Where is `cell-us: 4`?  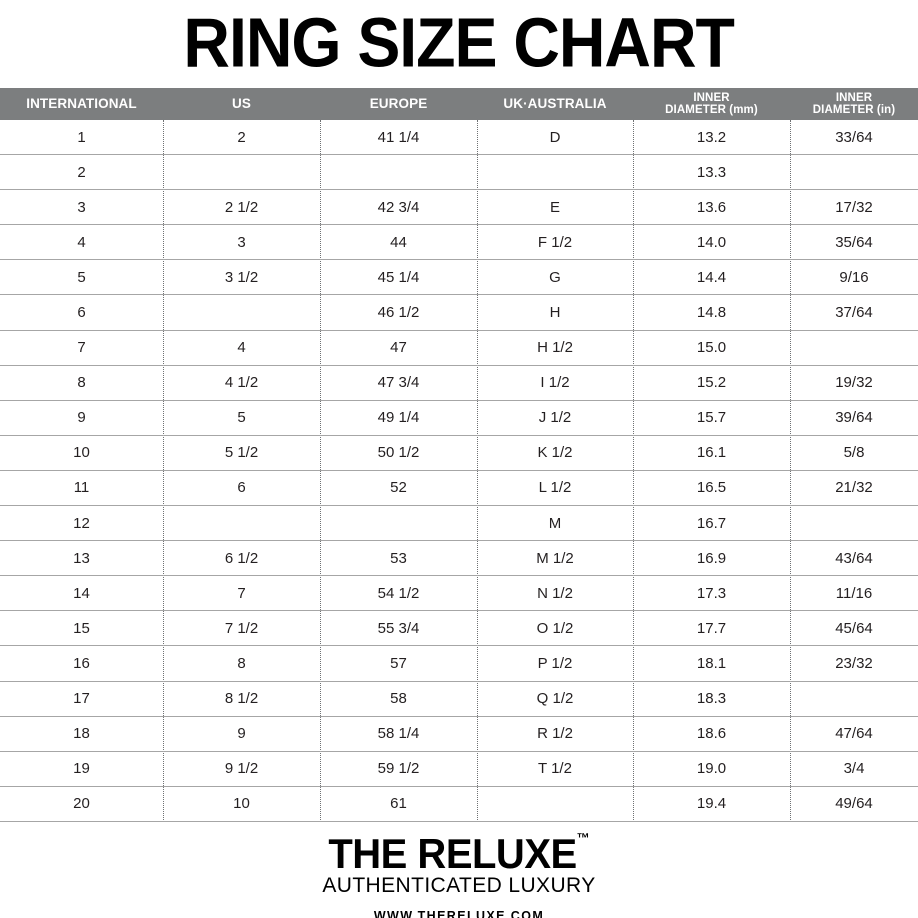
cell-us: 4 is located at coordinates (241, 348).